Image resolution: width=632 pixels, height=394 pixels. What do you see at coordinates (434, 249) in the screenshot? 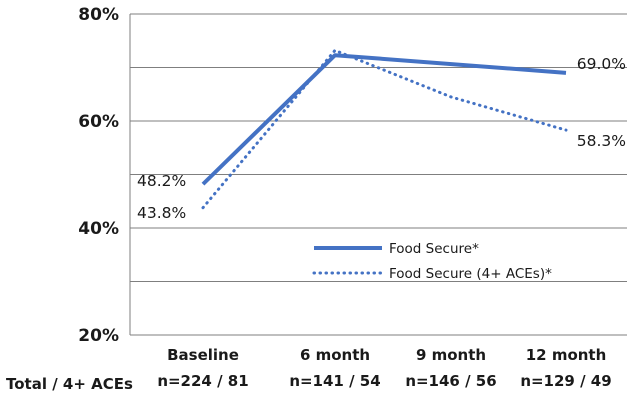
I see `legend-label: Food Secure*` at bounding box center [434, 249].